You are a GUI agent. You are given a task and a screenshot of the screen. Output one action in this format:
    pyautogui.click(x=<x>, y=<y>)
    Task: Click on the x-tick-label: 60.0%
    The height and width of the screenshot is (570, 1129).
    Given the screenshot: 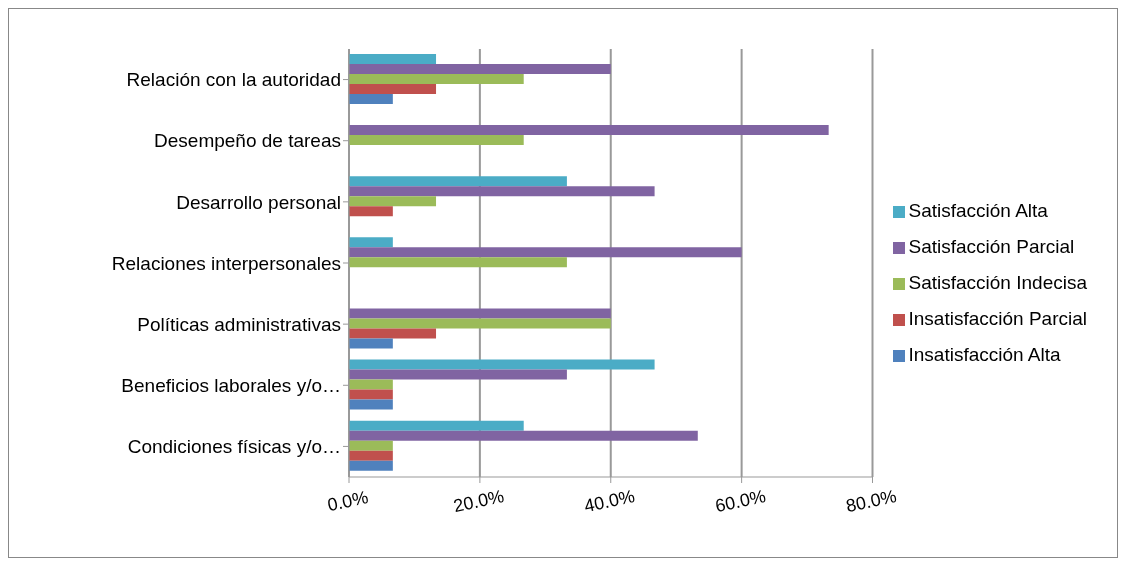 What is the action you would take?
    pyautogui.click(x=740, y=501)
    